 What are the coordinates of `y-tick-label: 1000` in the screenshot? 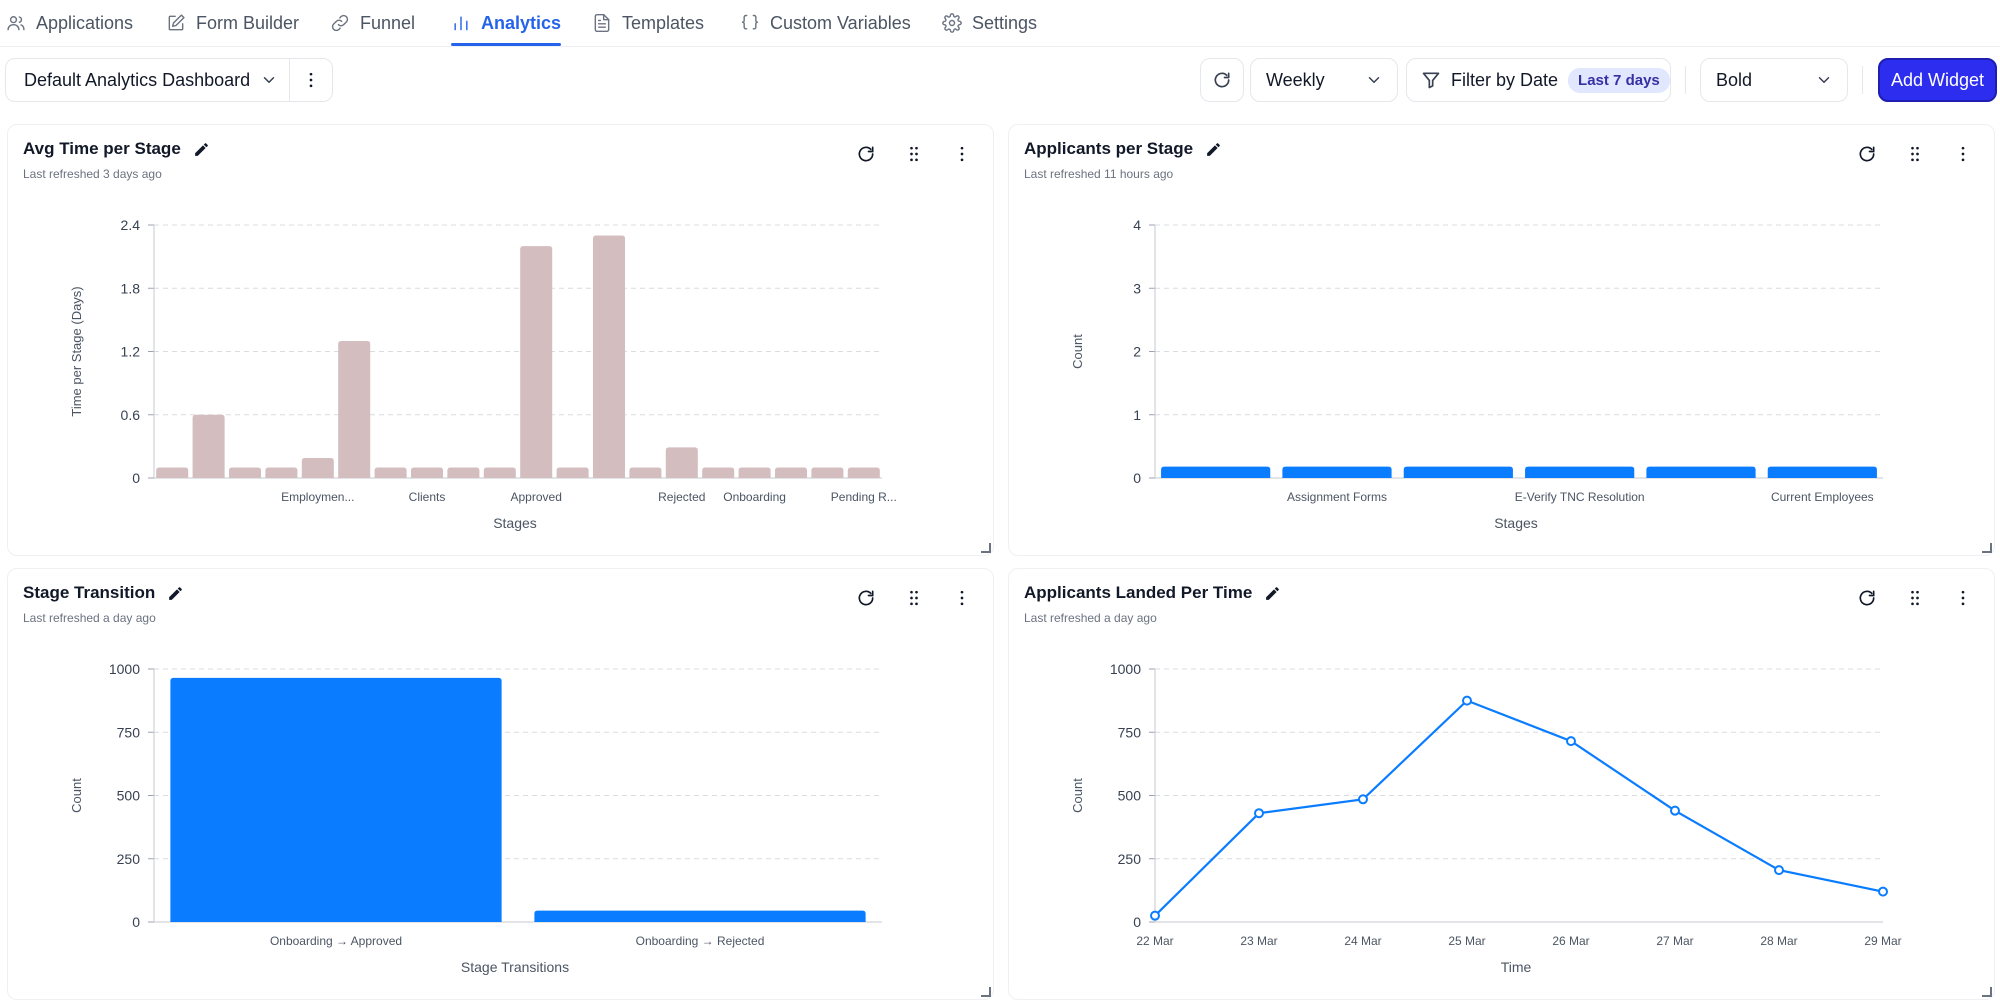 It's located at (1125, 669).